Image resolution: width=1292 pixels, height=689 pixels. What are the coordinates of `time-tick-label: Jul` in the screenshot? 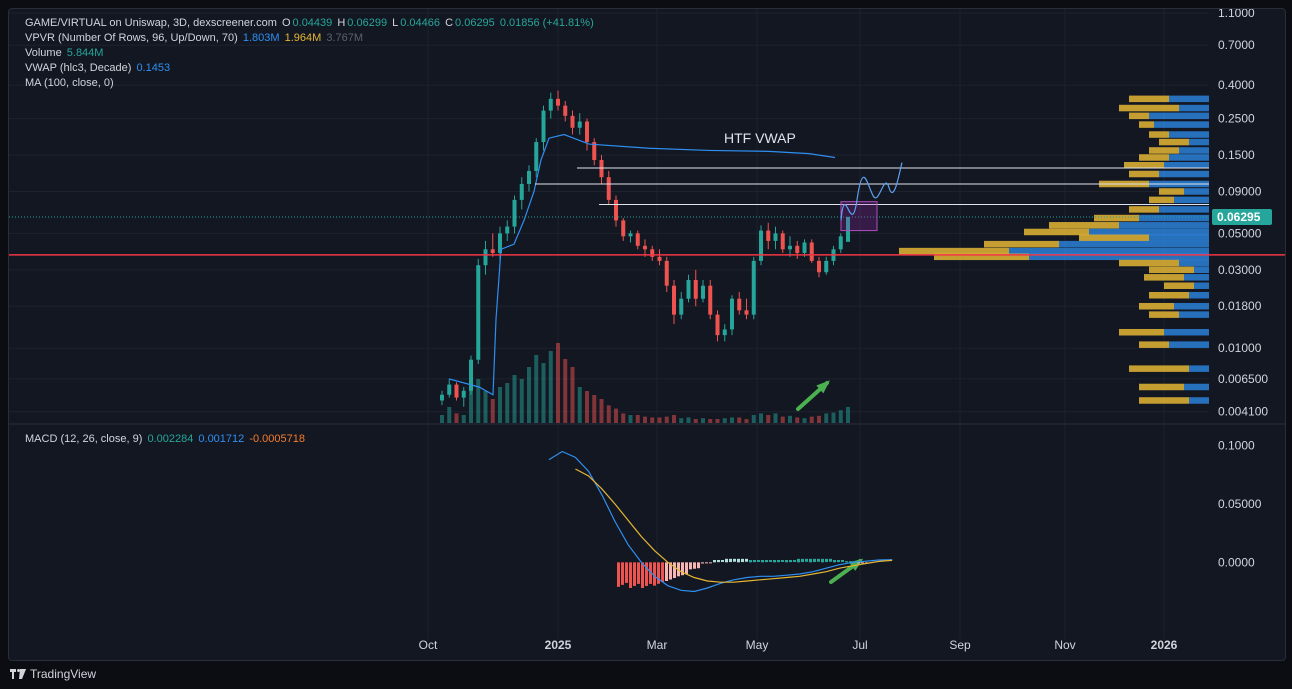 It's located at (859, 645).